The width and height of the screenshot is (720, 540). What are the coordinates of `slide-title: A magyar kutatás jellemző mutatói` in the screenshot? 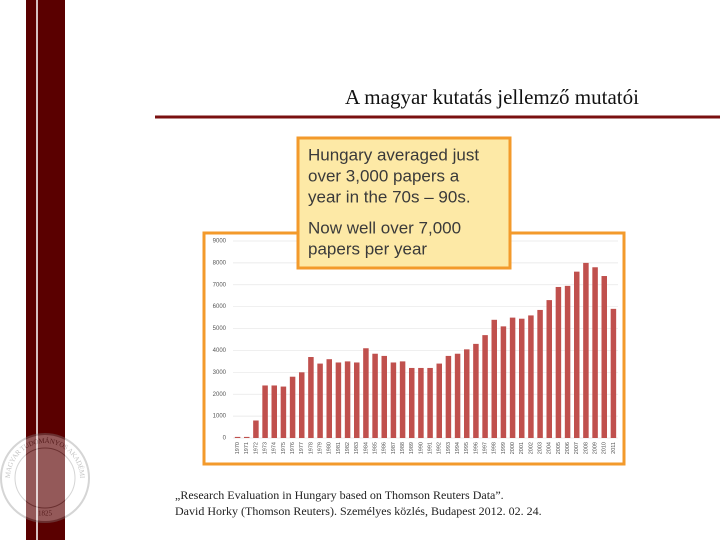 It's located at (492, 97).